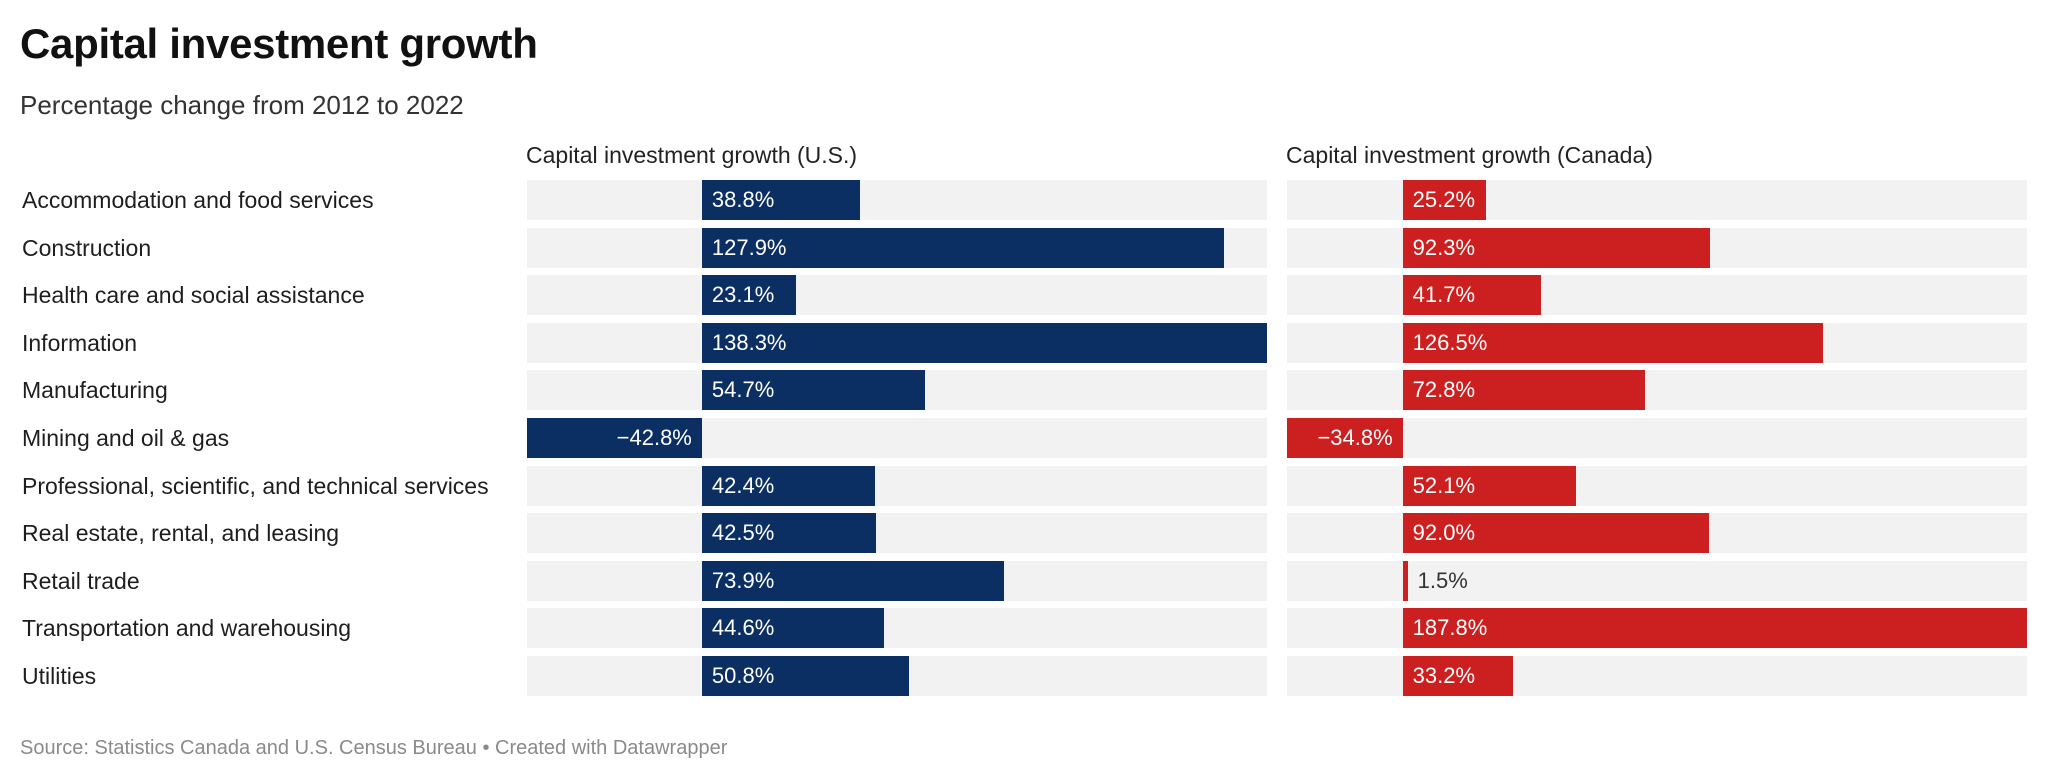 This screenshot has width=2048, height=783. I want to click on row-background-canada-health-care-and-social-assistance, so click(1657, 295).